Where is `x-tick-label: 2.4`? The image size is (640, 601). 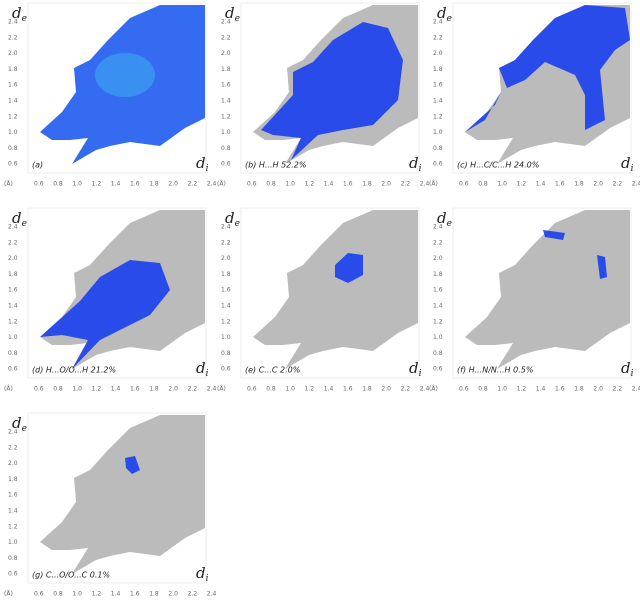 x-tick-label: 2.4 is located at coordinates (425, 184).